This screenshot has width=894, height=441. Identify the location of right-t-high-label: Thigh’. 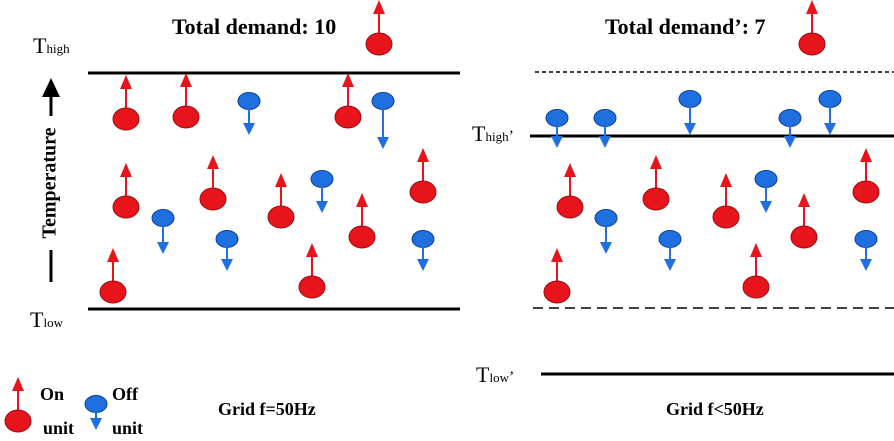
(493, 133).